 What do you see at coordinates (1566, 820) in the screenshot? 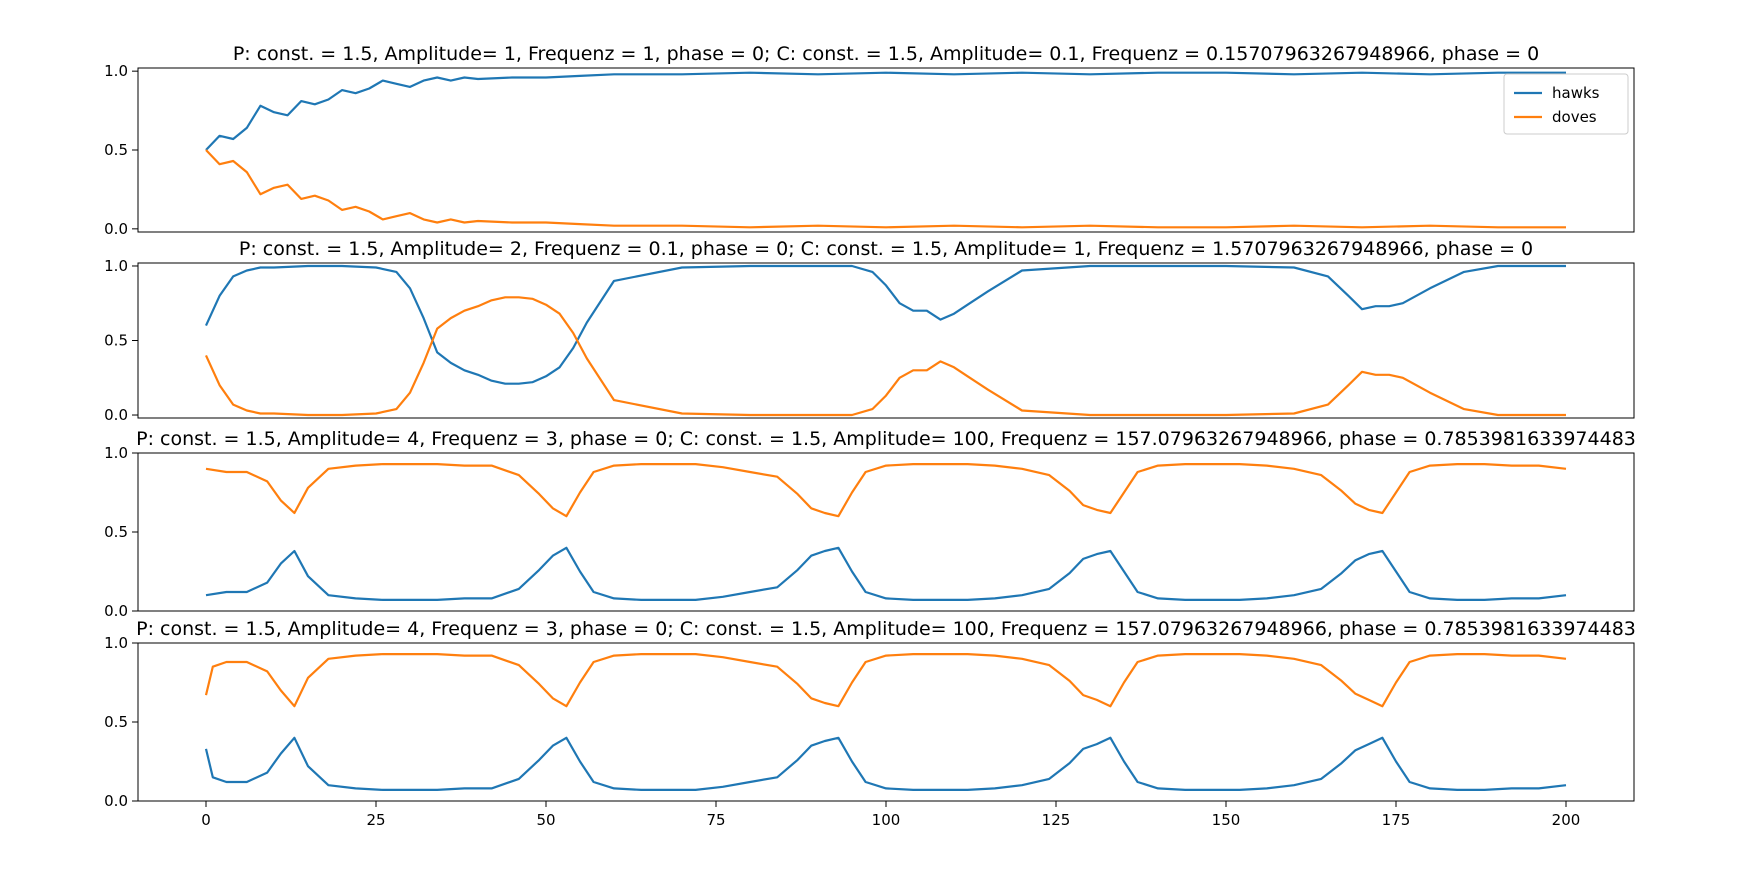
I see `x-tick-label: 200` at bounding box center [1566, 820].